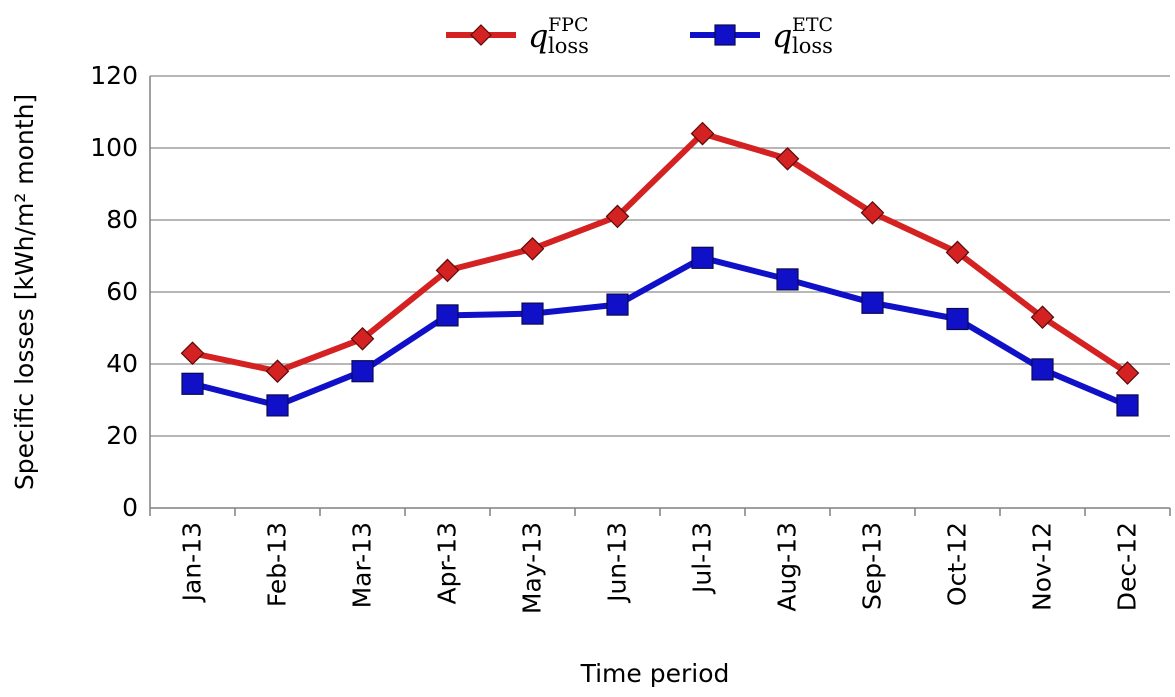 Image resolution: width=1175 pixels, height=697 pixels. Describe the element at coordinates (114, 147) in the screenshot. I see `y-tick-label: 100` at that location.